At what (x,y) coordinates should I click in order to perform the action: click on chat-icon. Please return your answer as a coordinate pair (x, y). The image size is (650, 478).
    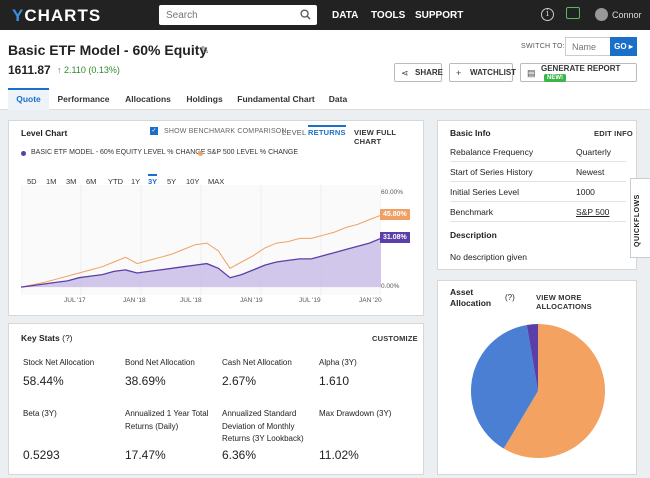
    Looking at the image, I should click on (573, 13).